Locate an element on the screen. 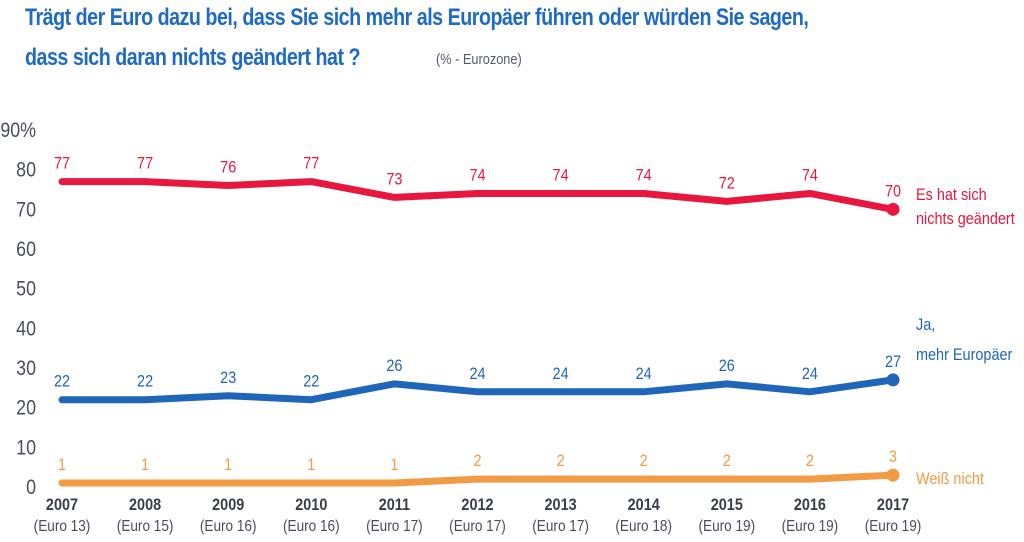  y-tick-label: 20 is located at coordinates (26, 408).